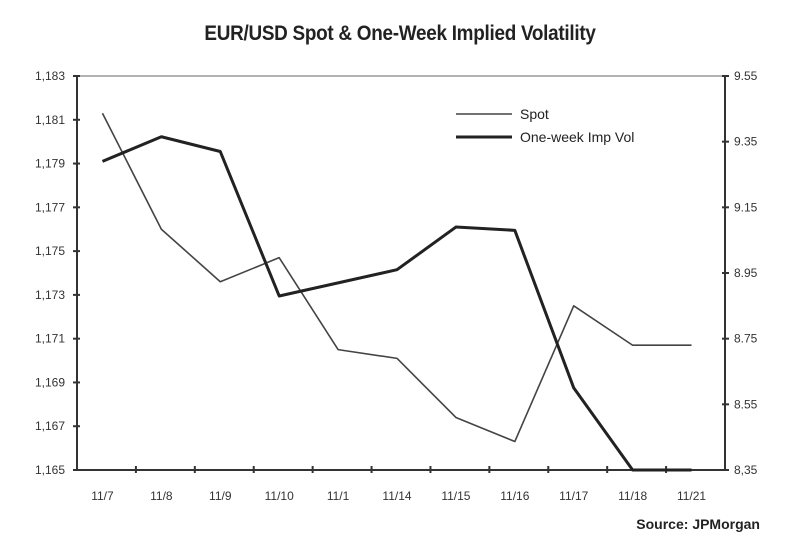 This screenshot has width=800, height=559. Describe the element at coordinates (573, 496) in the screenshot. I see `x-tick-label: 11/17` at that location.